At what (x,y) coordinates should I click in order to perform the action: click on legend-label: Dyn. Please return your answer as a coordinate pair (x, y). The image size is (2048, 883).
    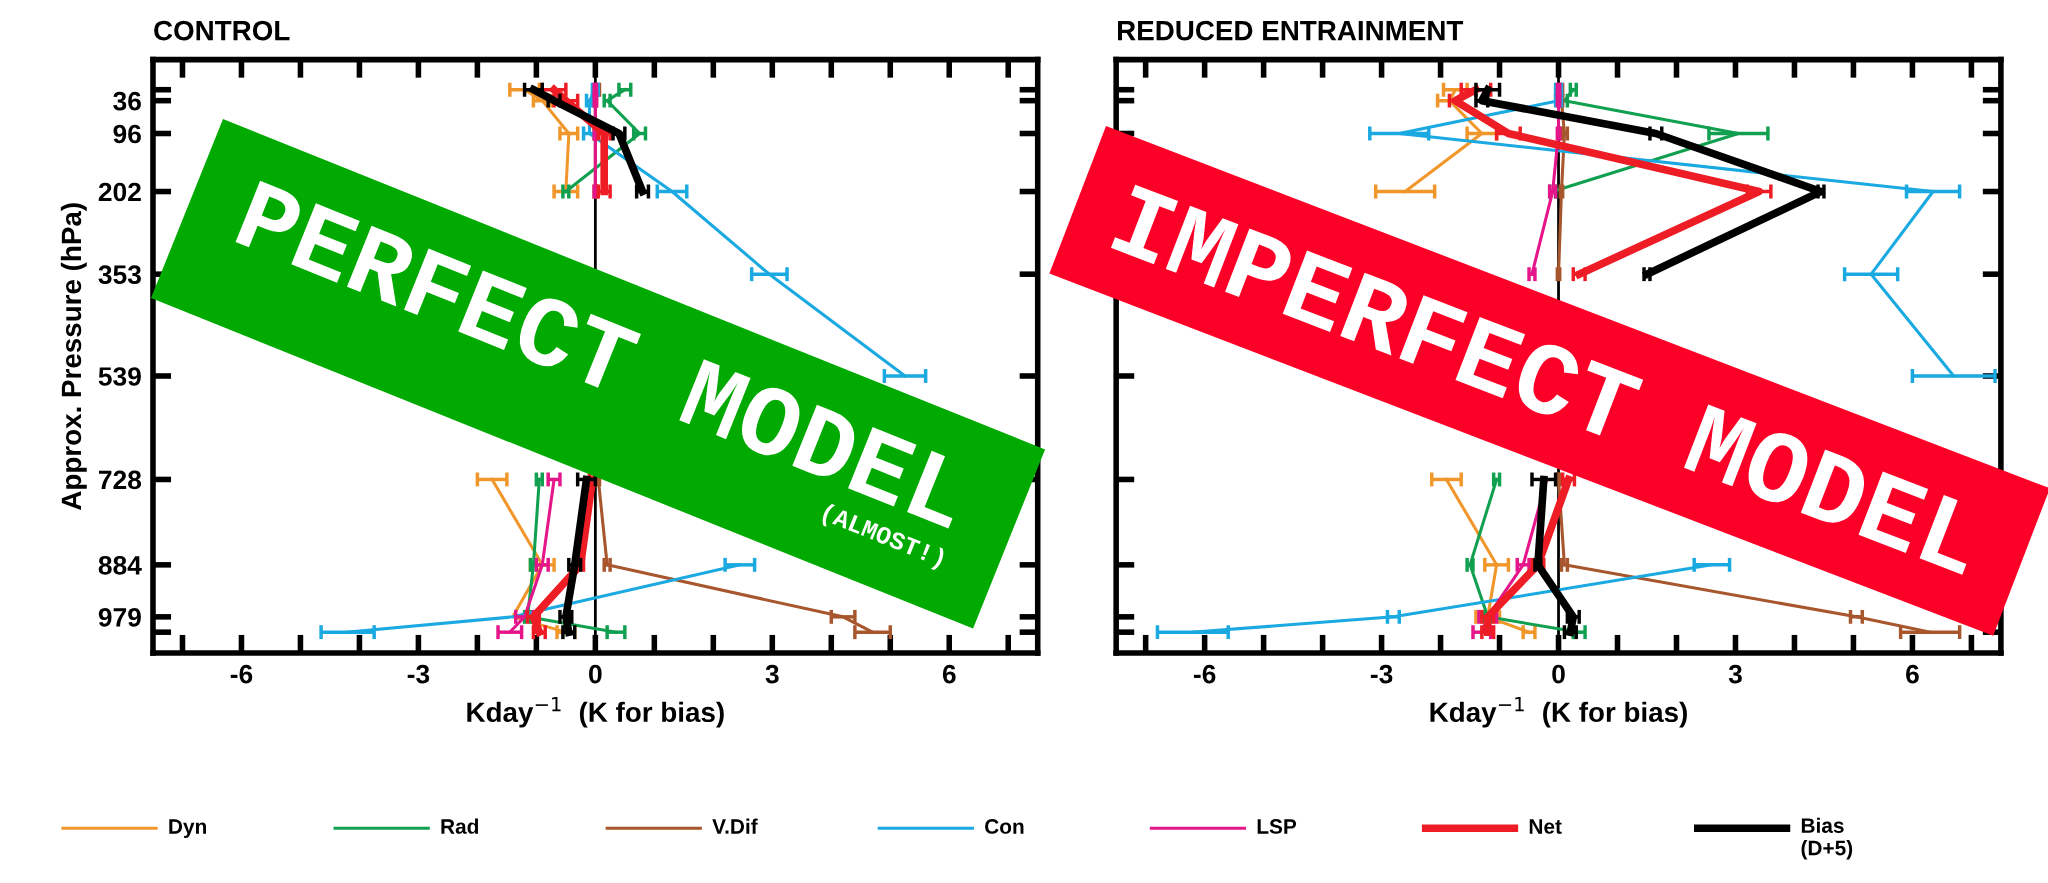
    Looking at the image, I should click on (187, 828).